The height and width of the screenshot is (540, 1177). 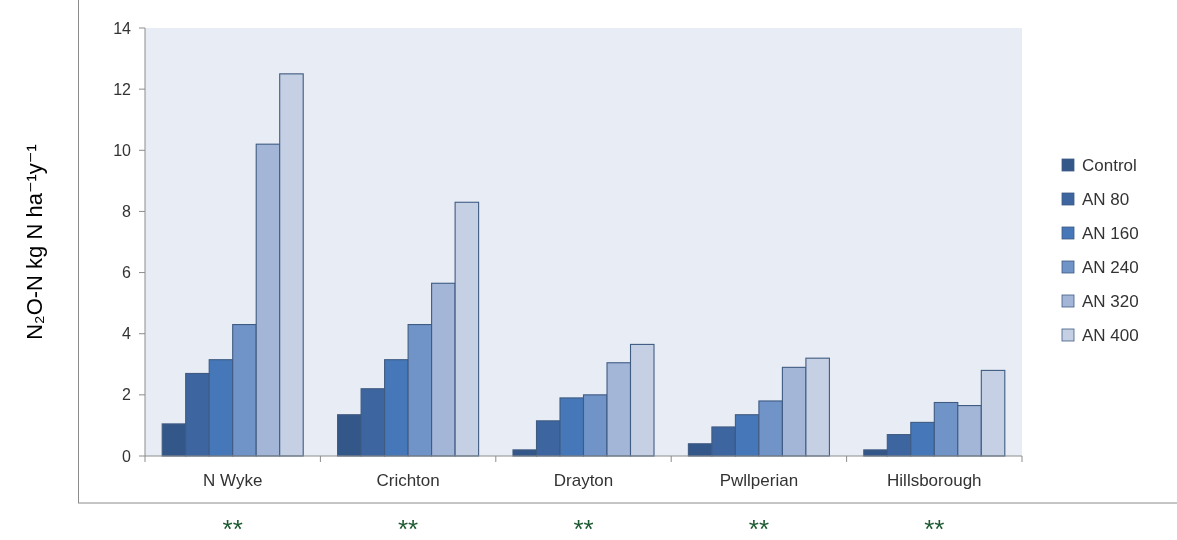 I want to click on y-tick-label: 8, so click(x=127, y=212).